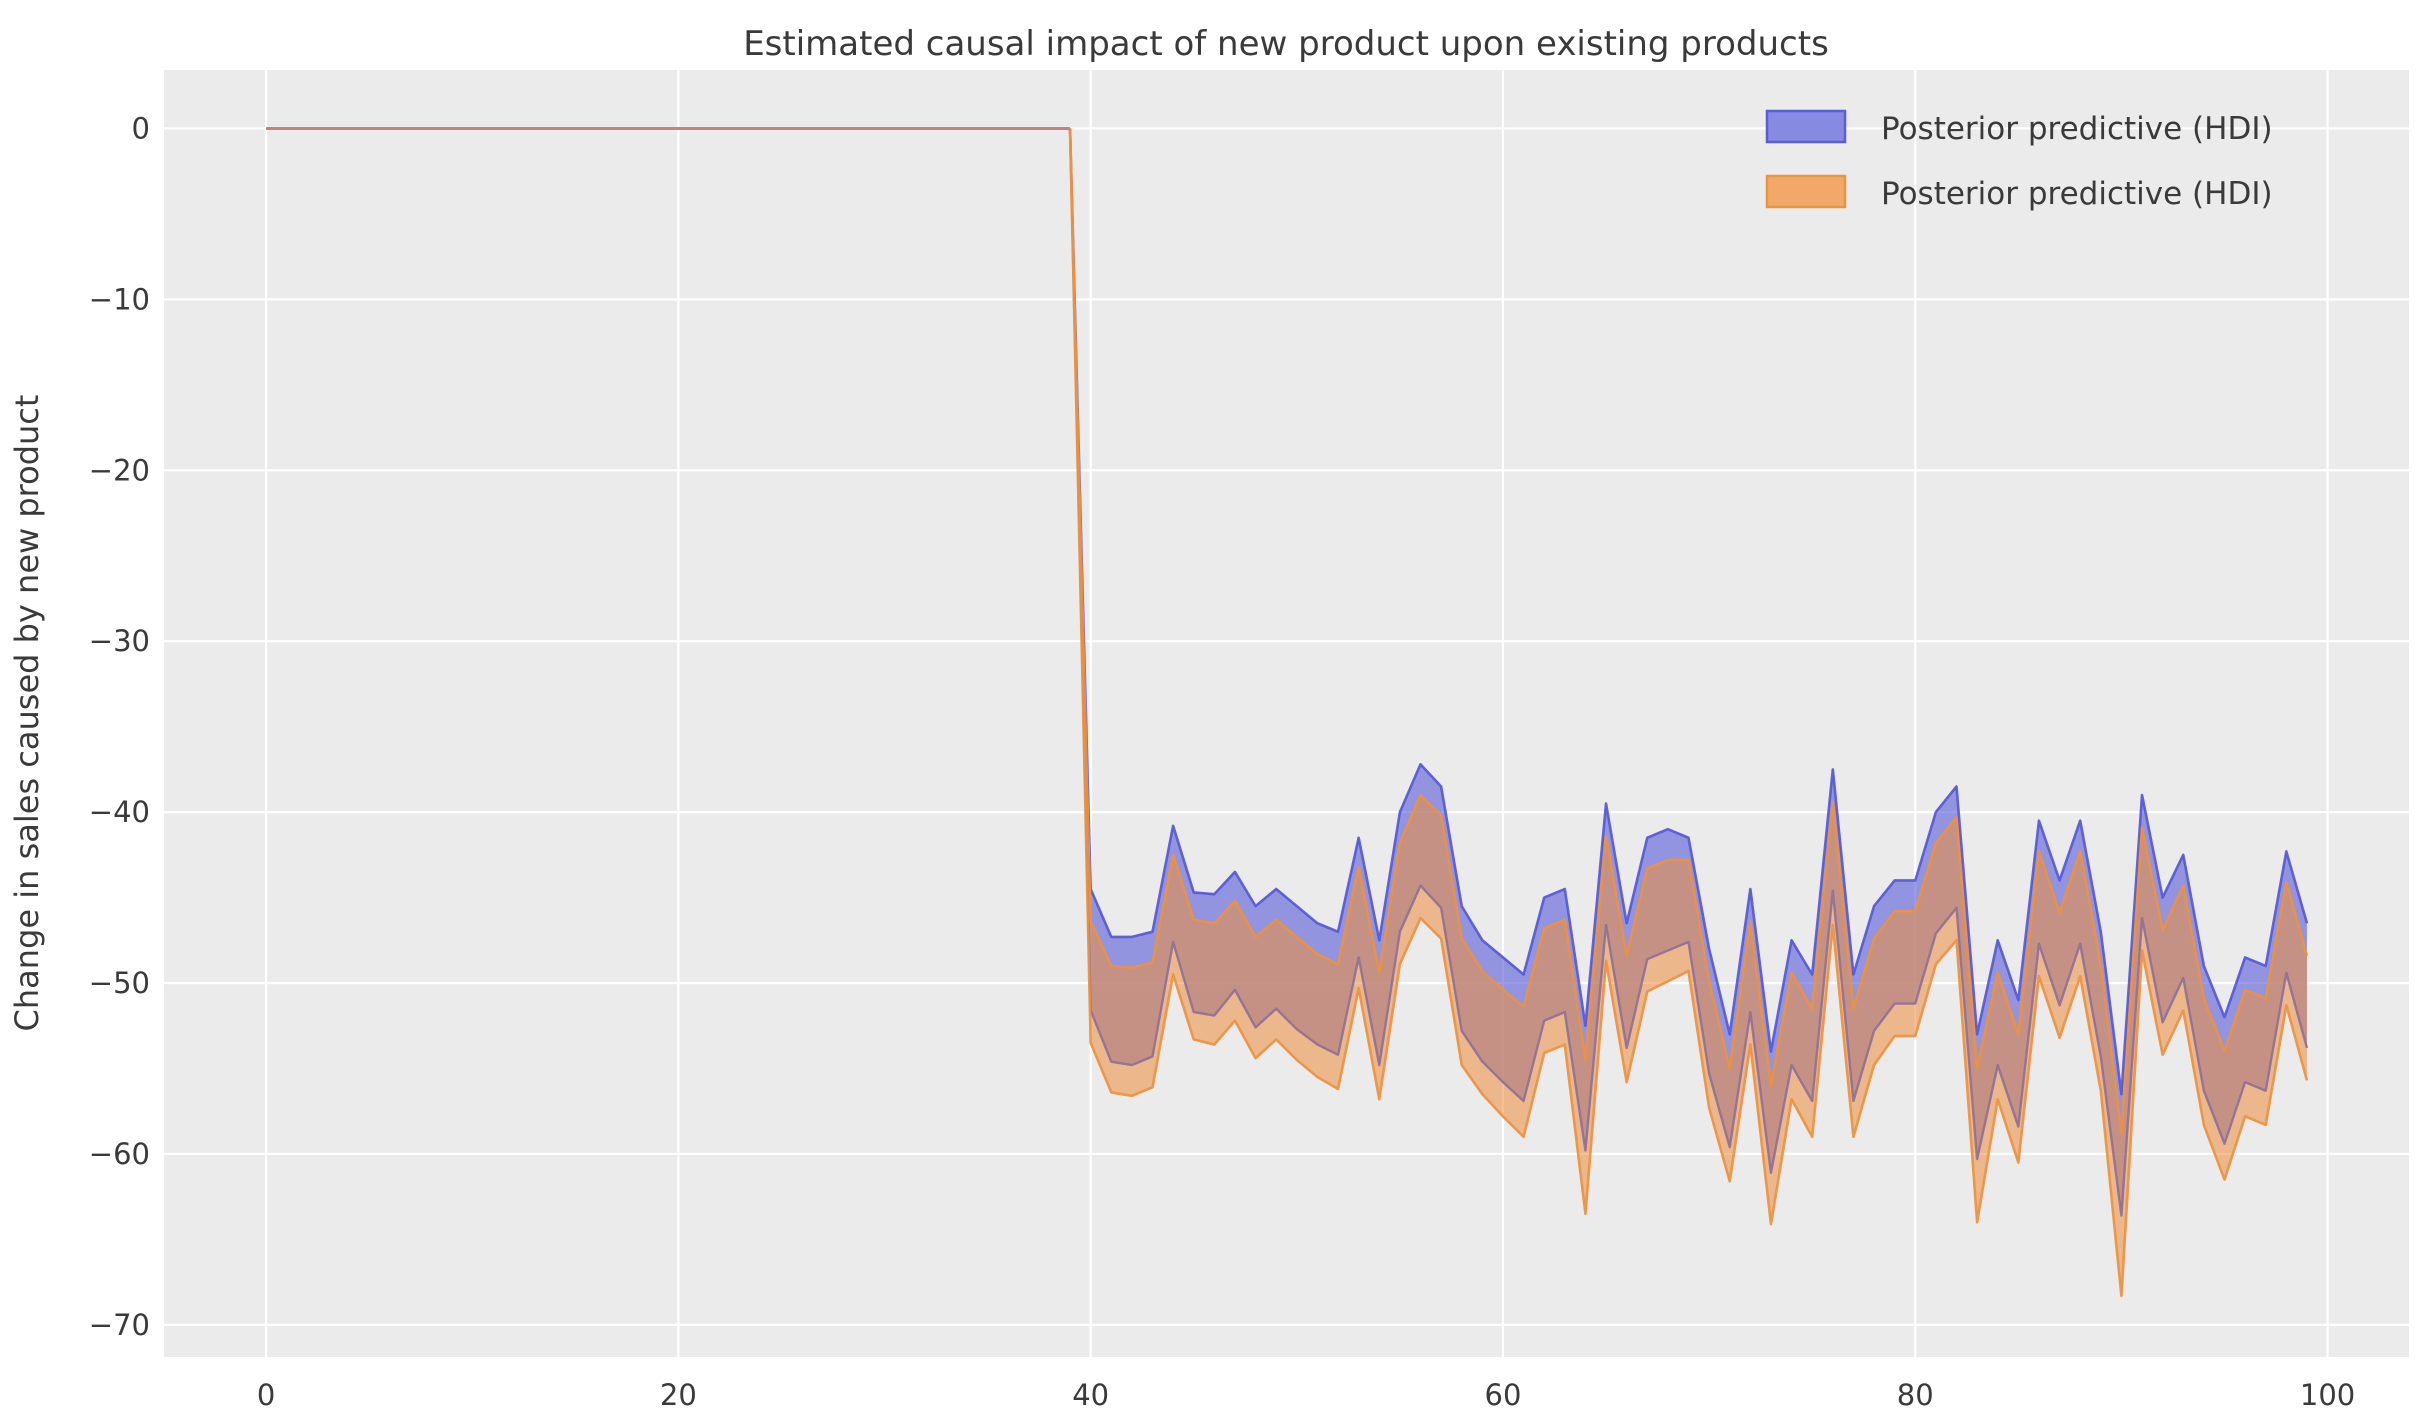 Image resolution: width=2423 pixels, height=1427 pixels. I want to click on legend-label-orange: Posterior predictive (HDI), so click(2077, 194).